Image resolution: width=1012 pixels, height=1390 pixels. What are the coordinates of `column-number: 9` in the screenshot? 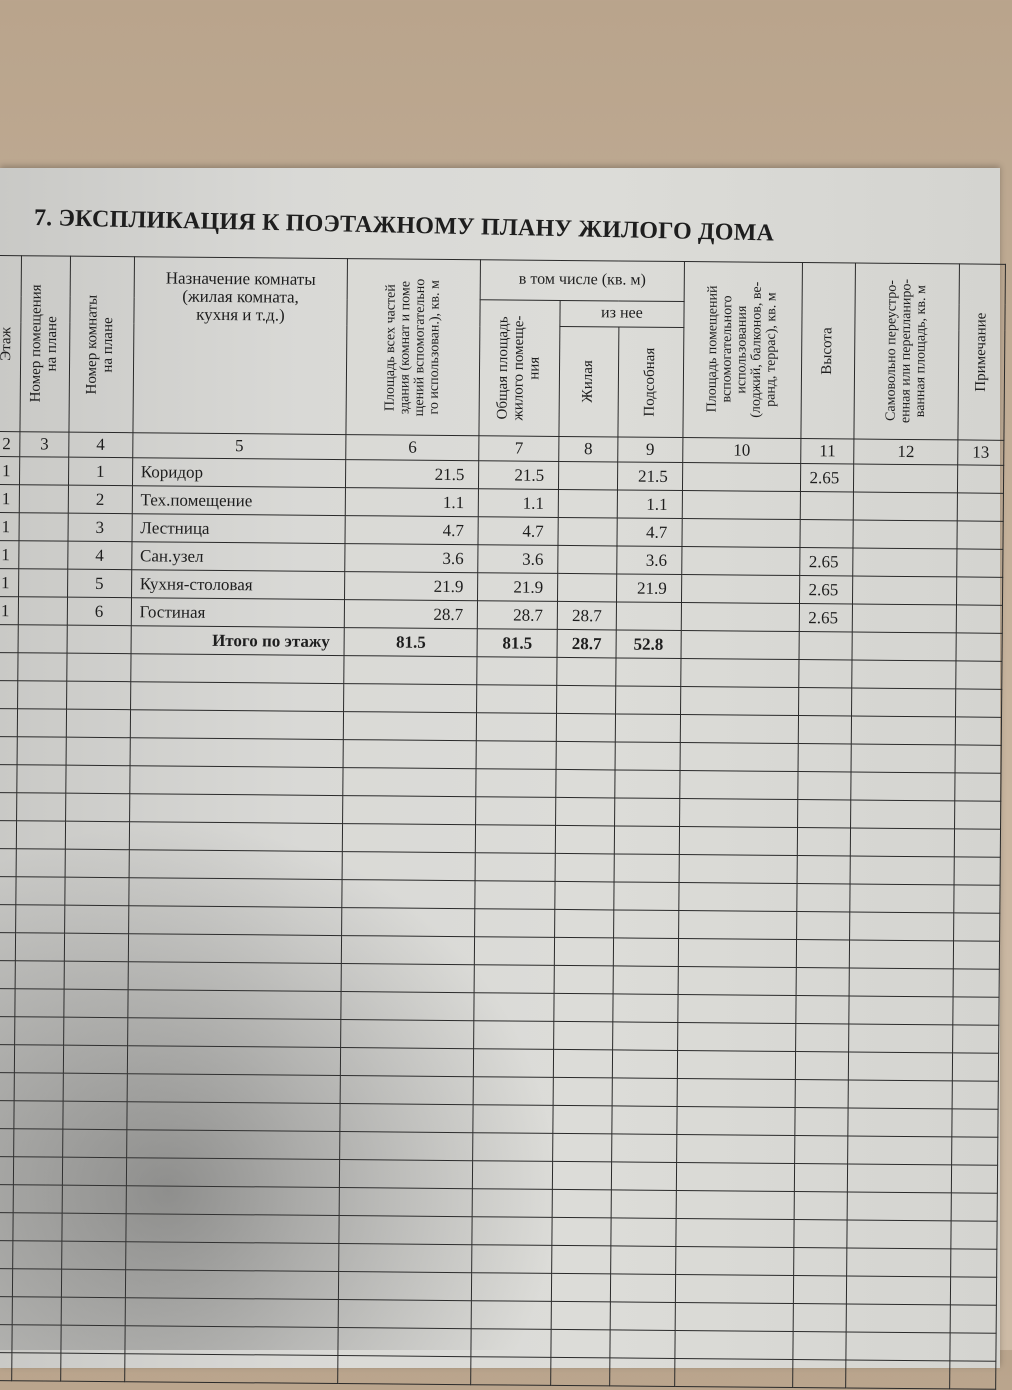 It's located at (650, 449).